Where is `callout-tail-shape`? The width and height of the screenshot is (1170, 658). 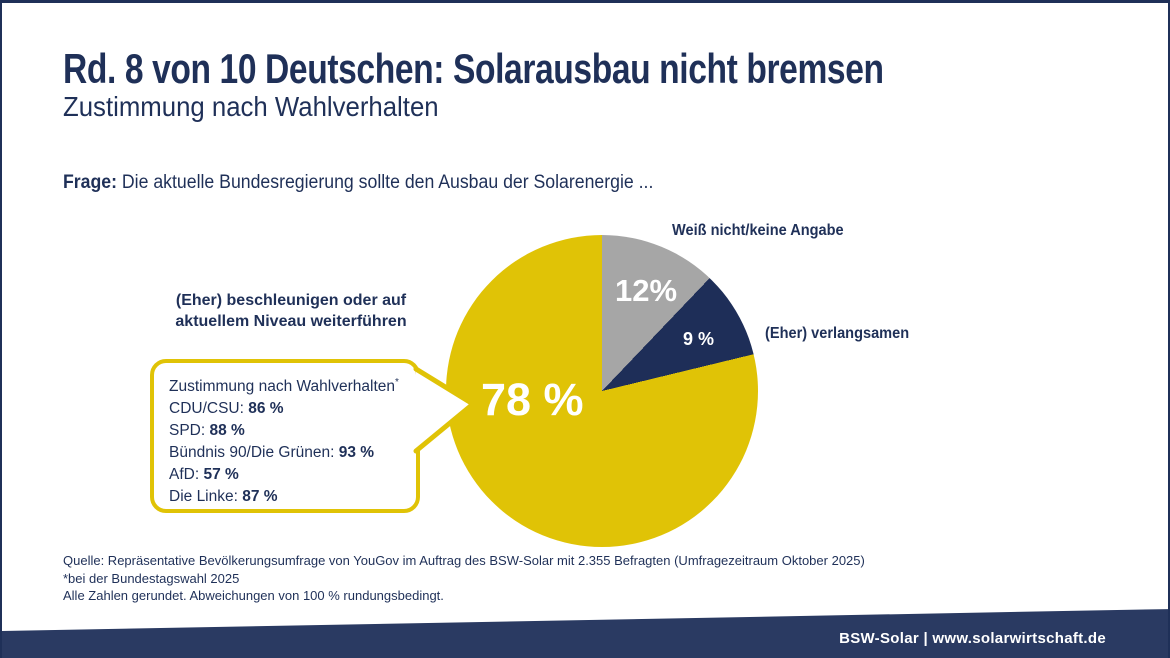 callout-tail-shape is located at coordinates (444, 410).